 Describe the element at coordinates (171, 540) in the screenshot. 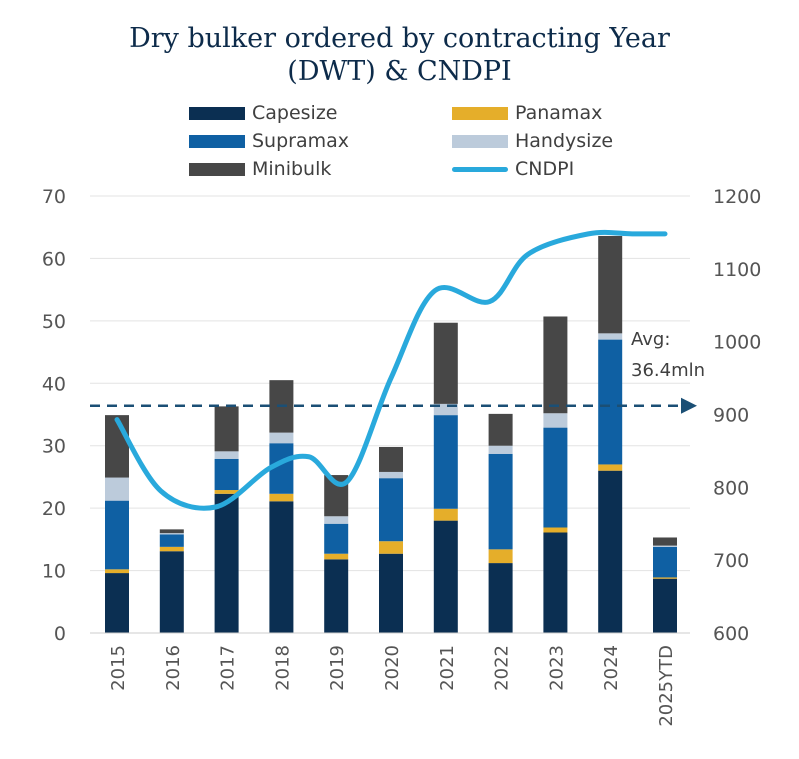

I see `bar-supramax-2016` at that location.